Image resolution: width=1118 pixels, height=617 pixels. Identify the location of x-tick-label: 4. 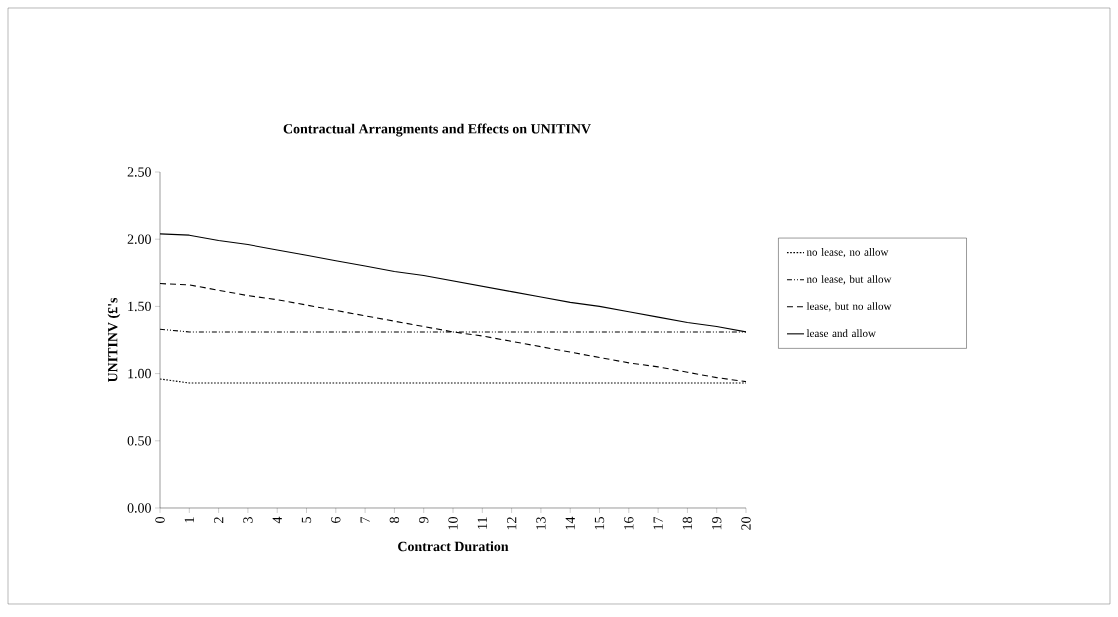
(277, 520).